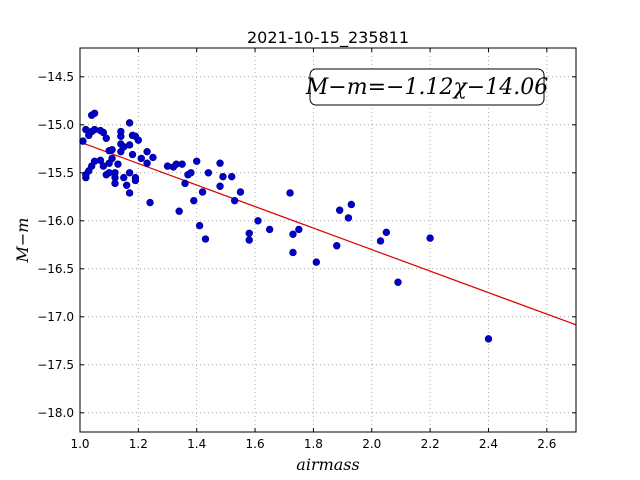 Image resolution: width=640 pixels, height=480 pixels. Describe the element at coordinates (430, 444) in the screenshot. I see `x-tick-label: 2.2` at that location.